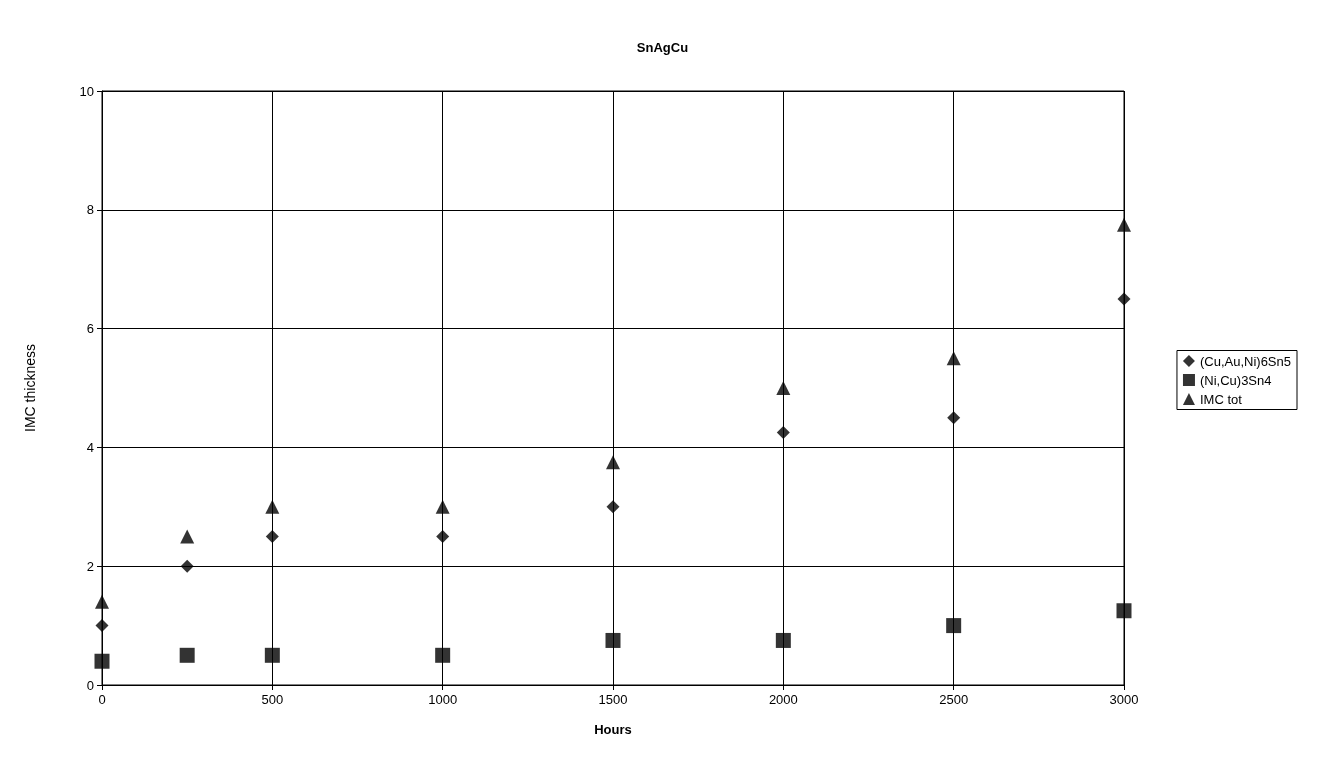  What do you see at coordinates (90, 685) in the screenshot?
I see `y-tick-label: 0` at bounding box center [90, 685].